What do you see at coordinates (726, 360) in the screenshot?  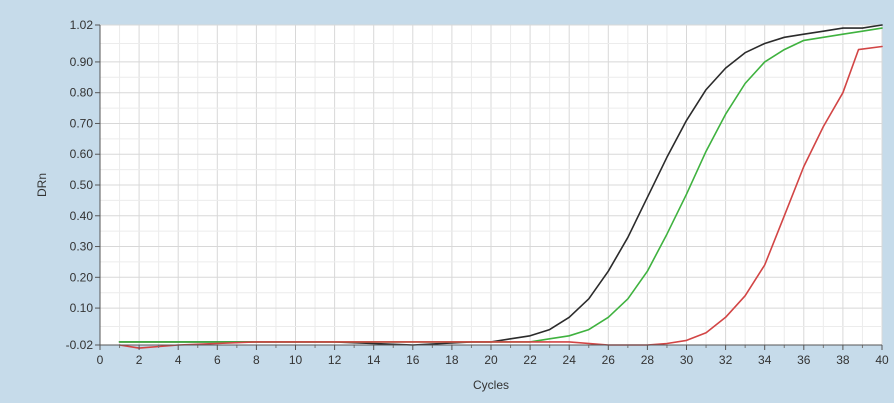 I see `x-tick-label: 32` at bounding box center [726, 360].